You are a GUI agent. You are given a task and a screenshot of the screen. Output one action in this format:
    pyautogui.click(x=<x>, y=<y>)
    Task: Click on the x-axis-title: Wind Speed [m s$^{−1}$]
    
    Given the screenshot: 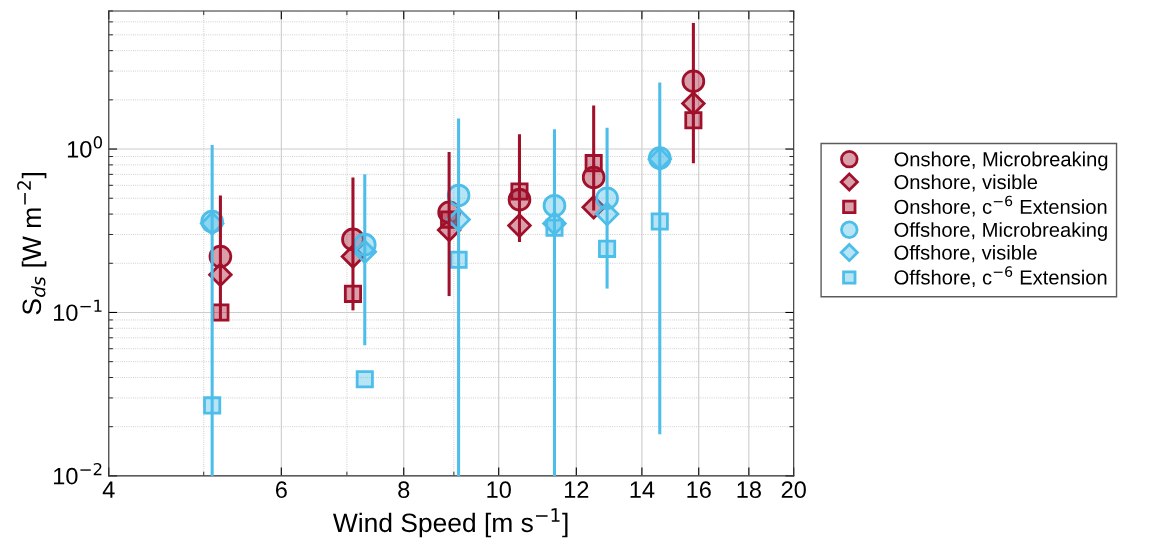 What is the action you would take?
    pyautogui.click(x=450, y=523)
    